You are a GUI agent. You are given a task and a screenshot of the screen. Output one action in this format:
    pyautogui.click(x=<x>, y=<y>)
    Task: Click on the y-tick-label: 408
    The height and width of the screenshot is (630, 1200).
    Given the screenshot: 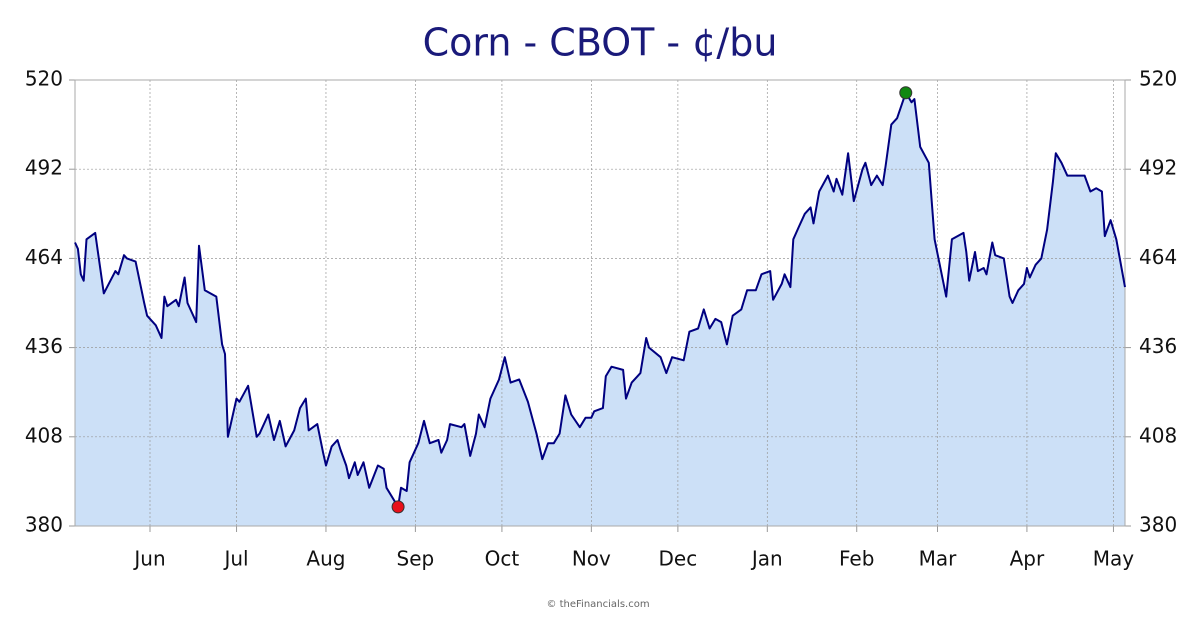 What is the action you would take?
    pyautogui.click(x=44, y=435)
    